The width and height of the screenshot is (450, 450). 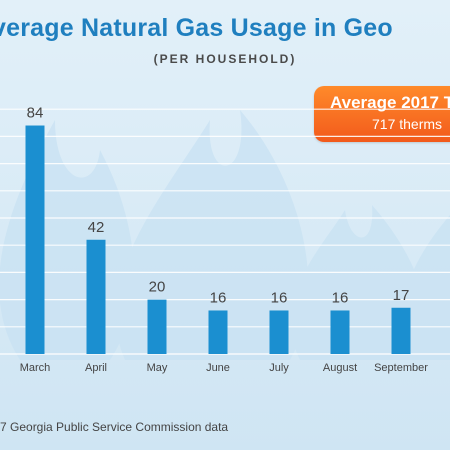 What do you see at coordinates (424, 287) in the screenshot?
I see `flame-shape-far-right` at bounding box center [424, 287].